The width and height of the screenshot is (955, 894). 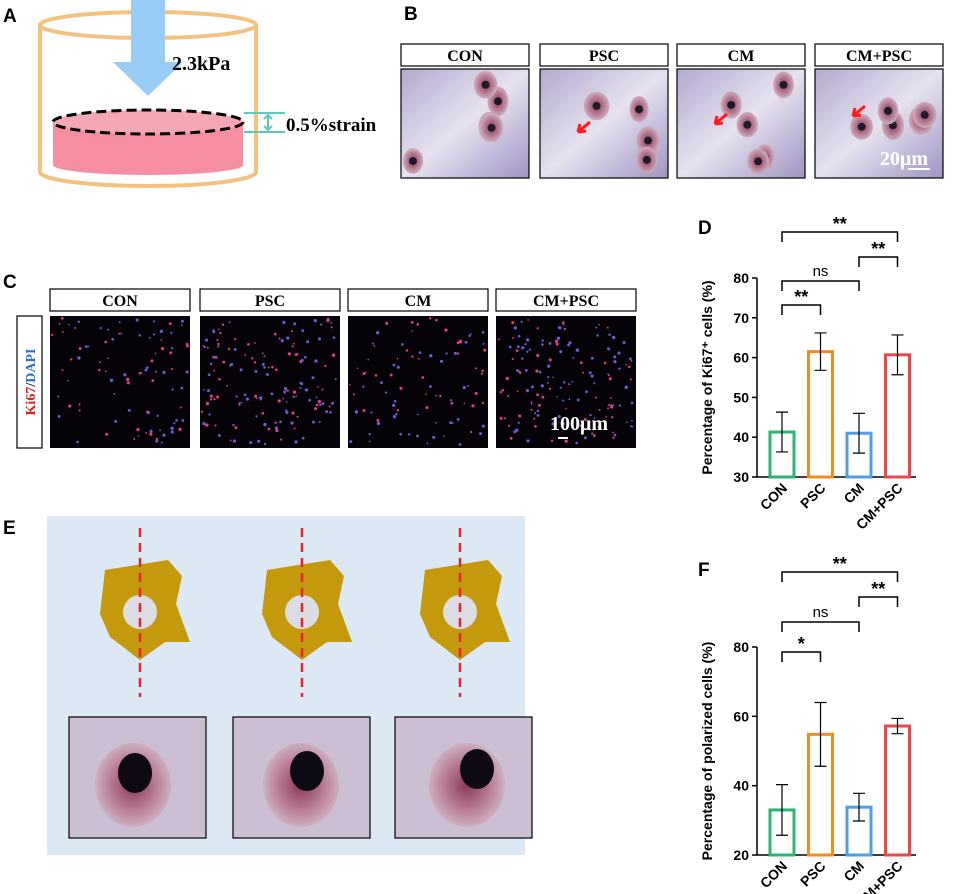 I want to click on group-label: PSC, so click(x=604, y=56).